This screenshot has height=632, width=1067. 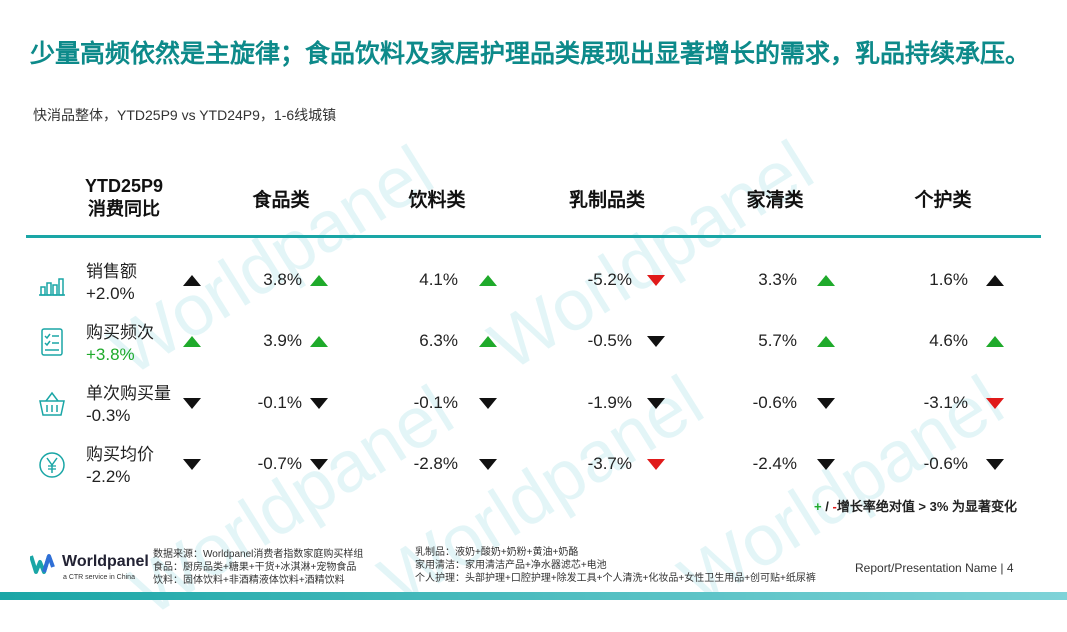 I want to click on yuan-icon, so click(x=52, y=465).